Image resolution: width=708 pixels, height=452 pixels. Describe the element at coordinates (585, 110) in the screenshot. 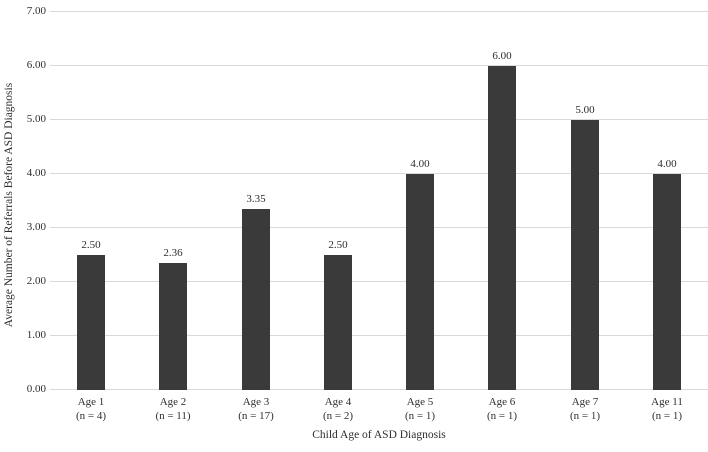

I see `bar-value-label: 5.00` at that location.